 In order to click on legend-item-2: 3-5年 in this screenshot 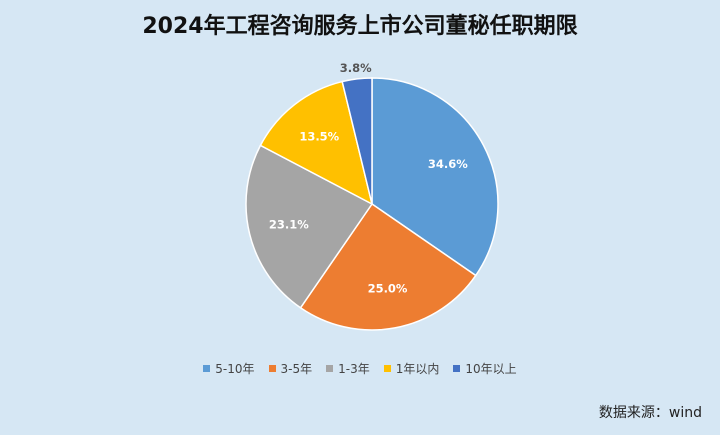, I will do `click(290, 368)`.